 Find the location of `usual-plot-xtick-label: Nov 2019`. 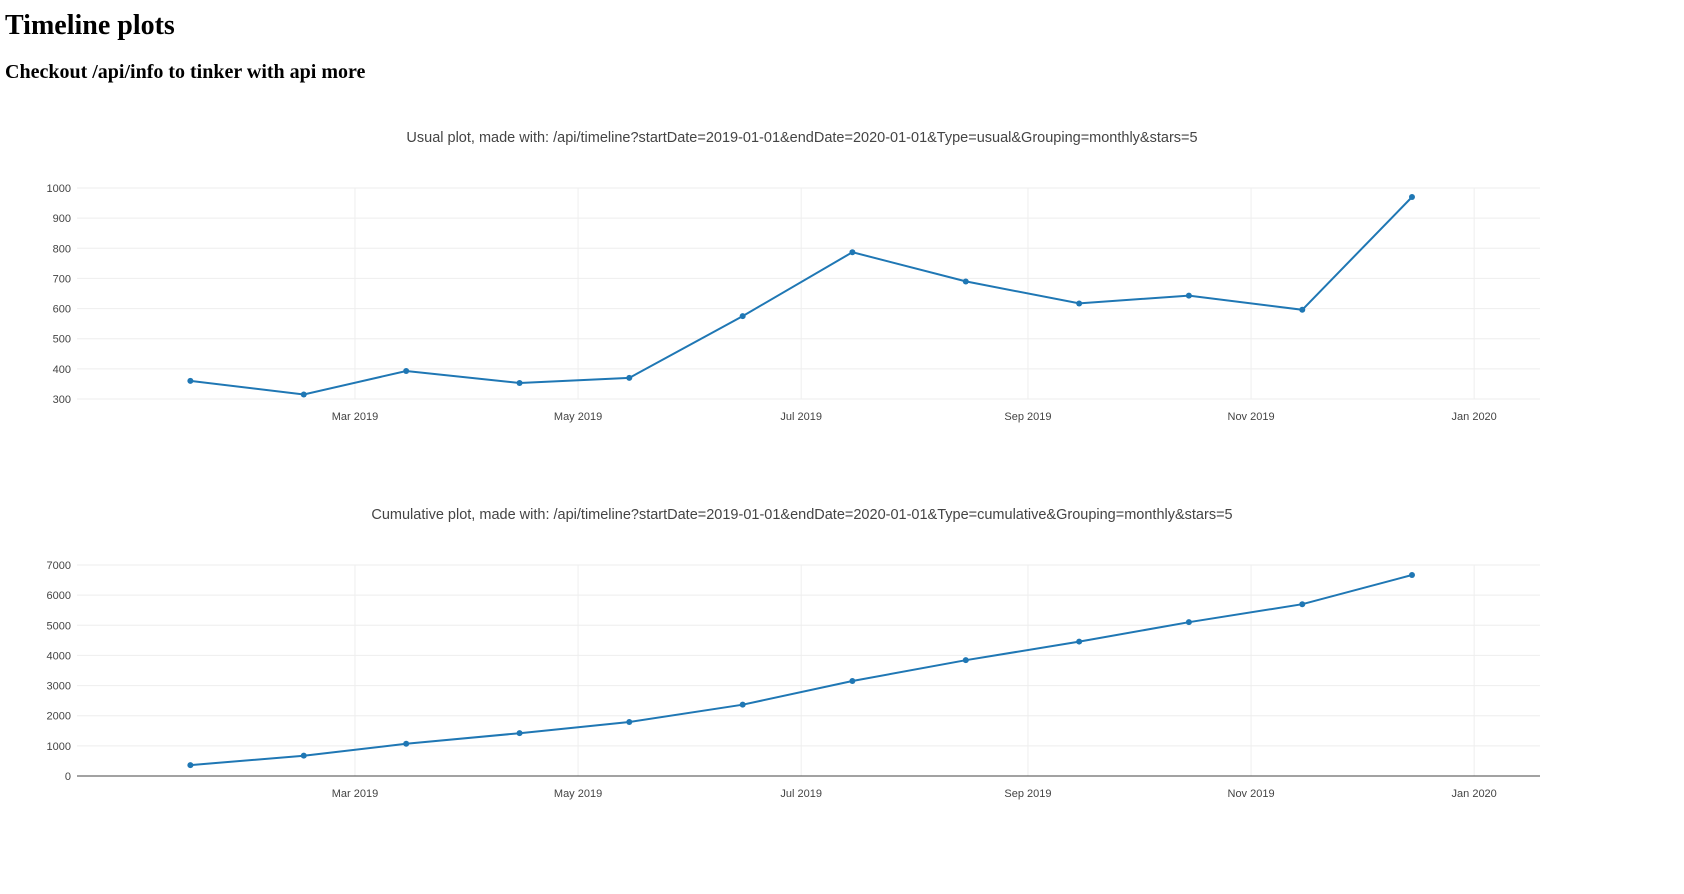

usual-plot-xtick-label: Nov 2019 is located at coordinates (1251, 417).